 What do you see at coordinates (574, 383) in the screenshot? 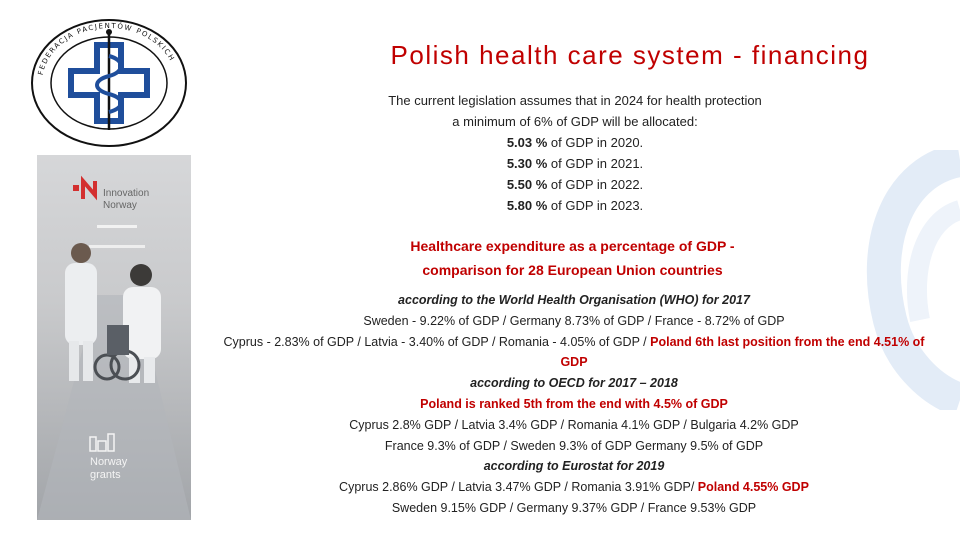
I see `oecd-source: according to OECD for 2017 – 2018` at bounding box center [574, 383].